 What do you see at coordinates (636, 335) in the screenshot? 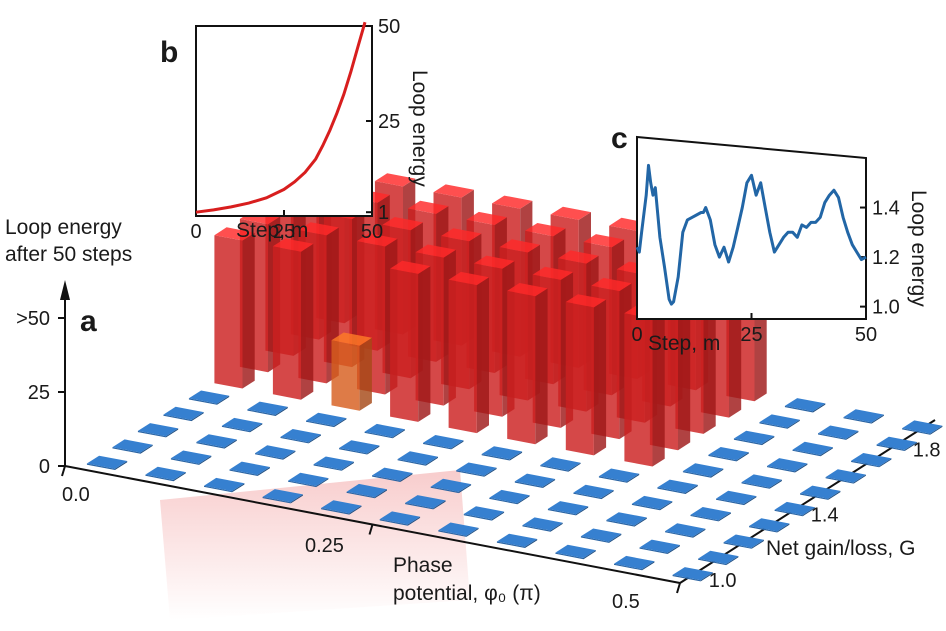
I see `panel-c-x-tick-label: 0` at bounding box center [636, 335].